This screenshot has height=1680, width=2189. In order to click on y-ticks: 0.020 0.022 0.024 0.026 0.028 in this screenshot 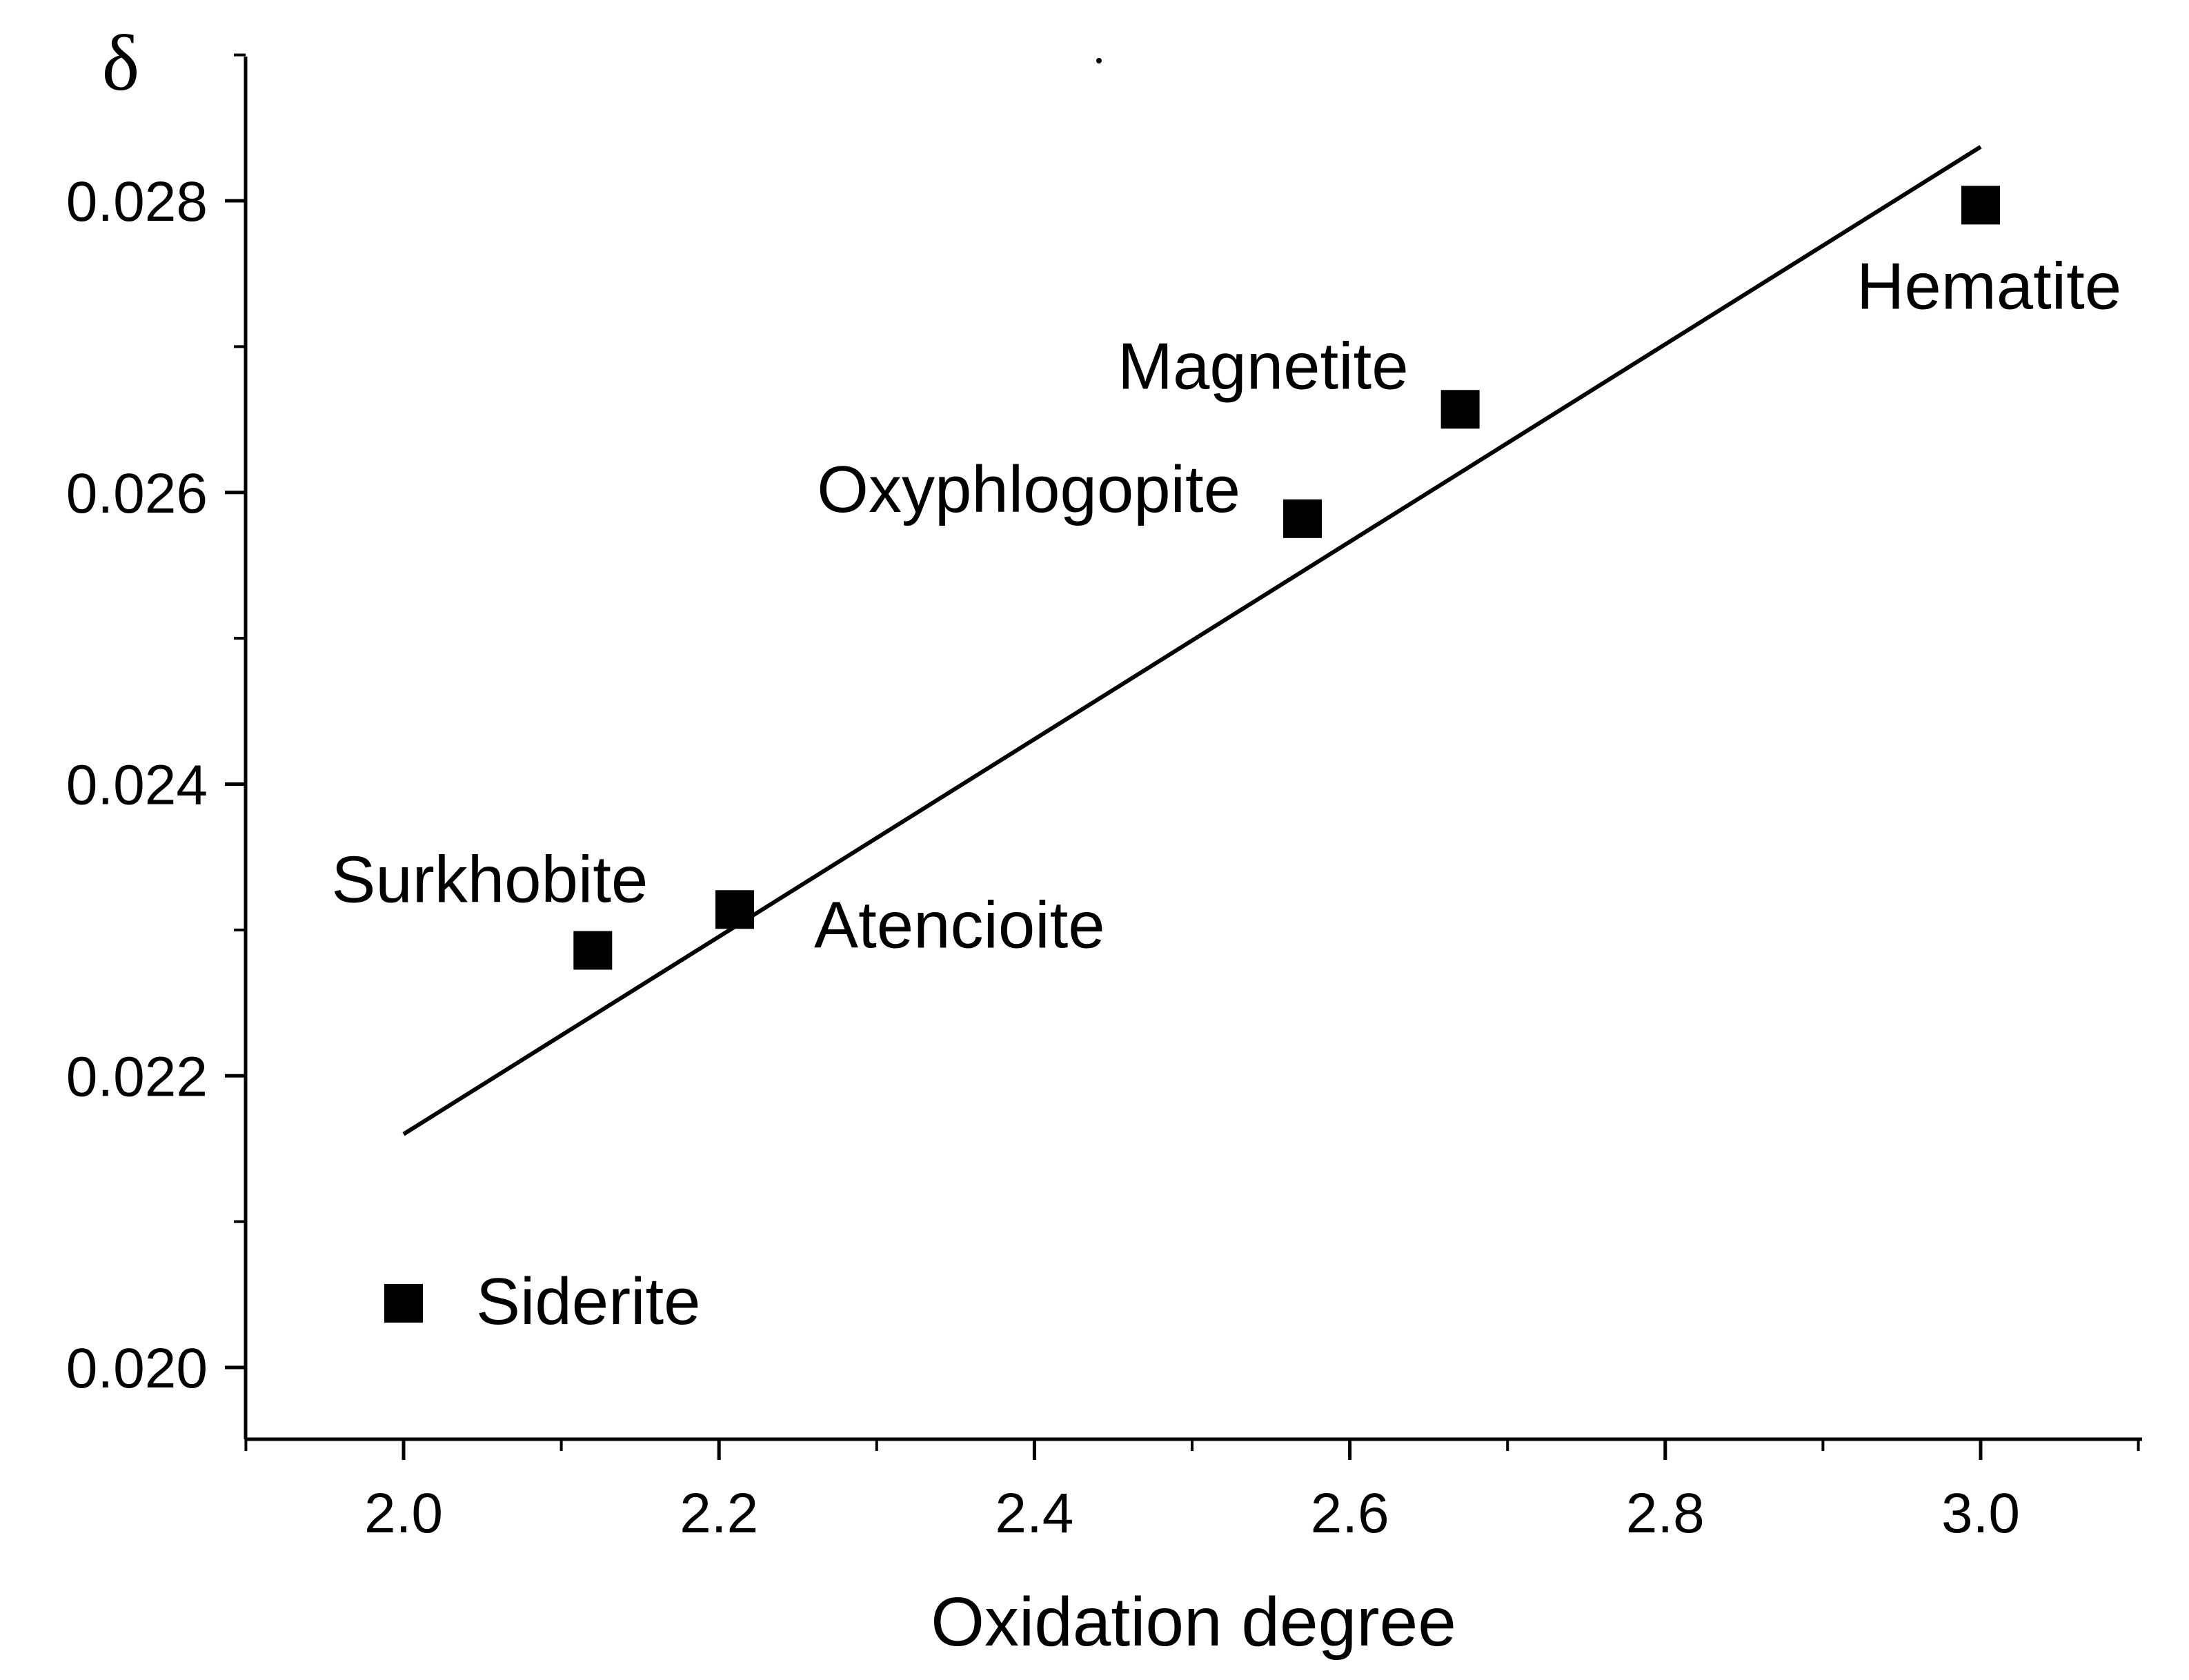, I will do `click(156, 726)`.